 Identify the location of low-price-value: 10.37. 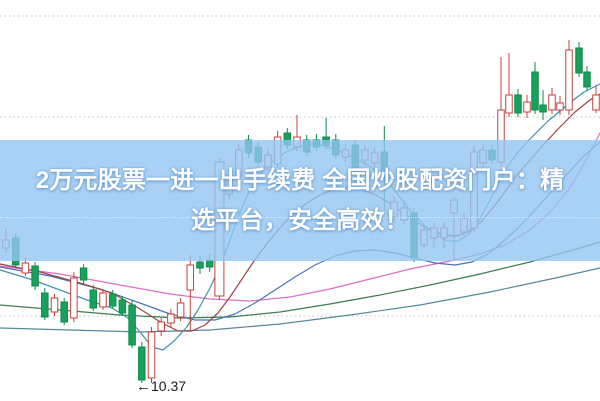
(169, 386).